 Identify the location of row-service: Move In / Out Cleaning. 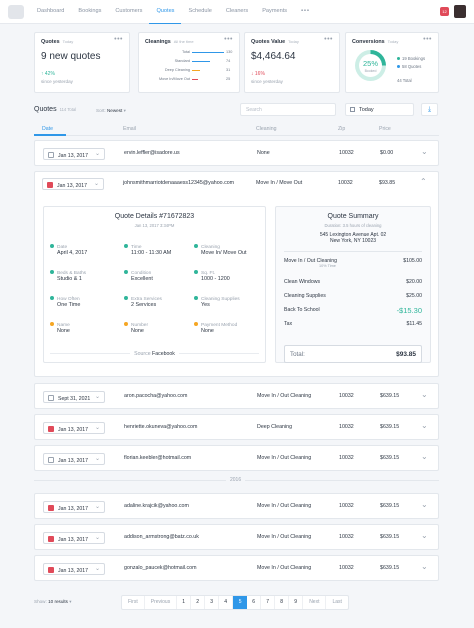
(284, 568).